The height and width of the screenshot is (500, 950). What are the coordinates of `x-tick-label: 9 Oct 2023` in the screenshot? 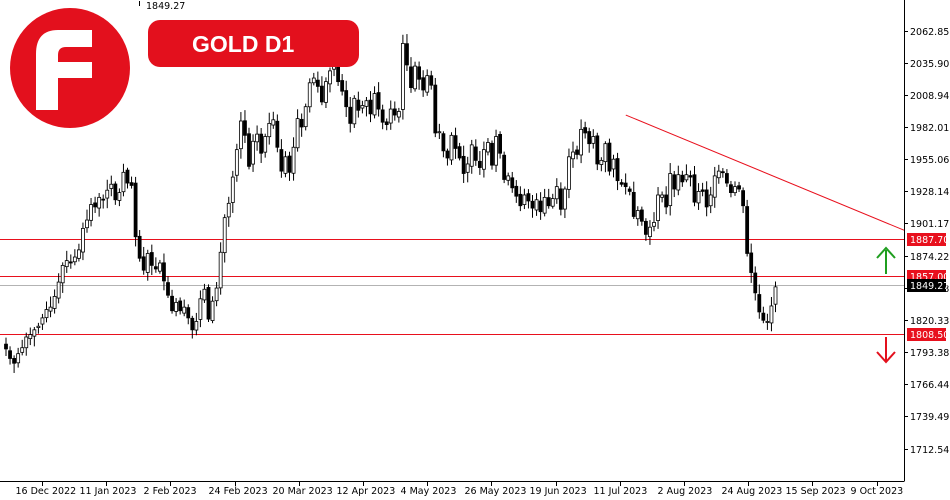 It's located at (877, 491).